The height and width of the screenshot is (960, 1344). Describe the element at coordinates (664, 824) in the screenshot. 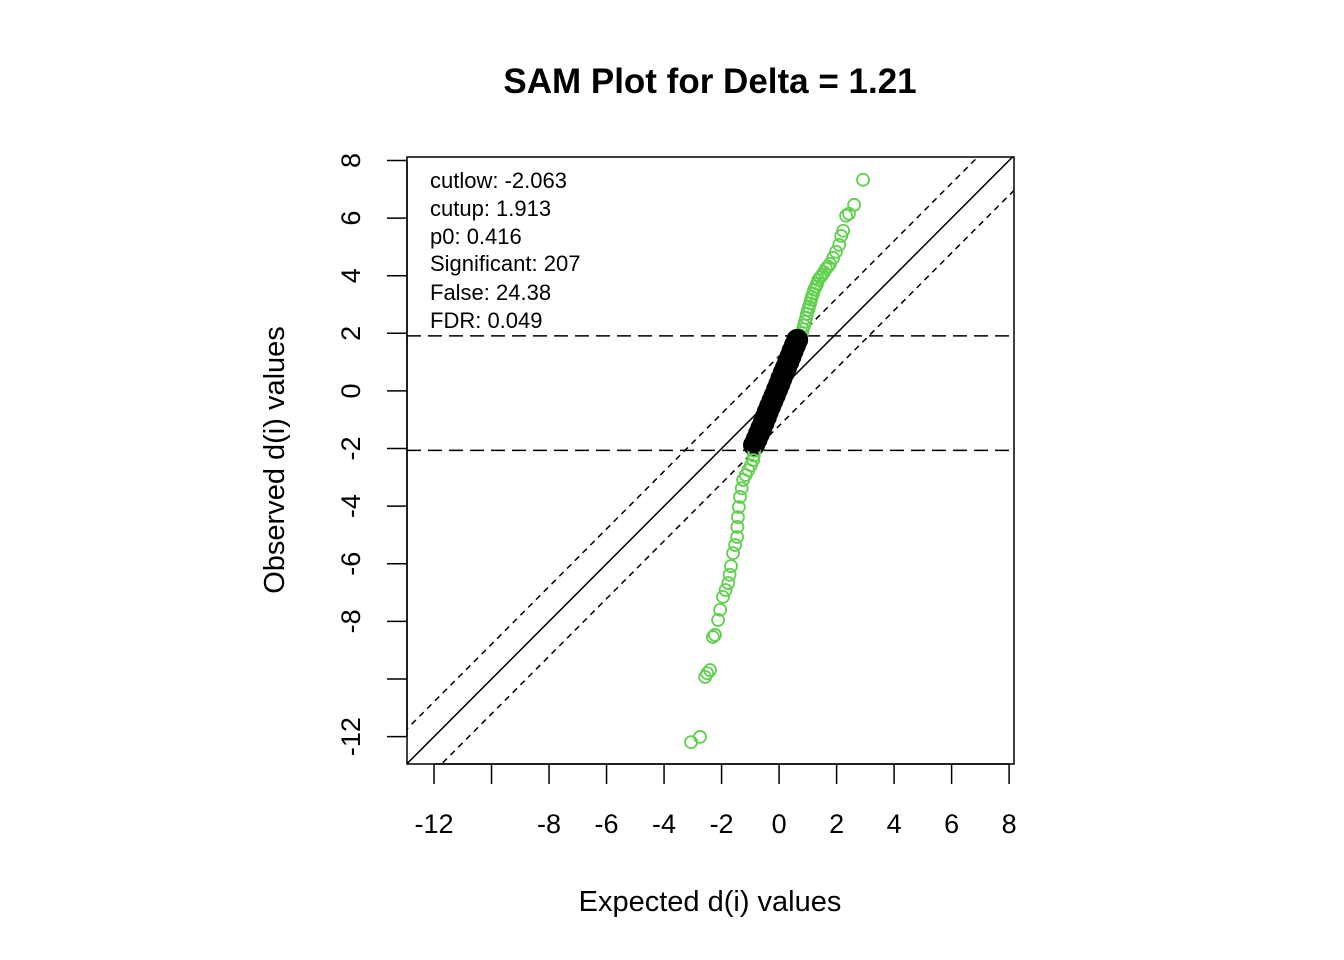

I see `x-tick-label: -4` at that location.